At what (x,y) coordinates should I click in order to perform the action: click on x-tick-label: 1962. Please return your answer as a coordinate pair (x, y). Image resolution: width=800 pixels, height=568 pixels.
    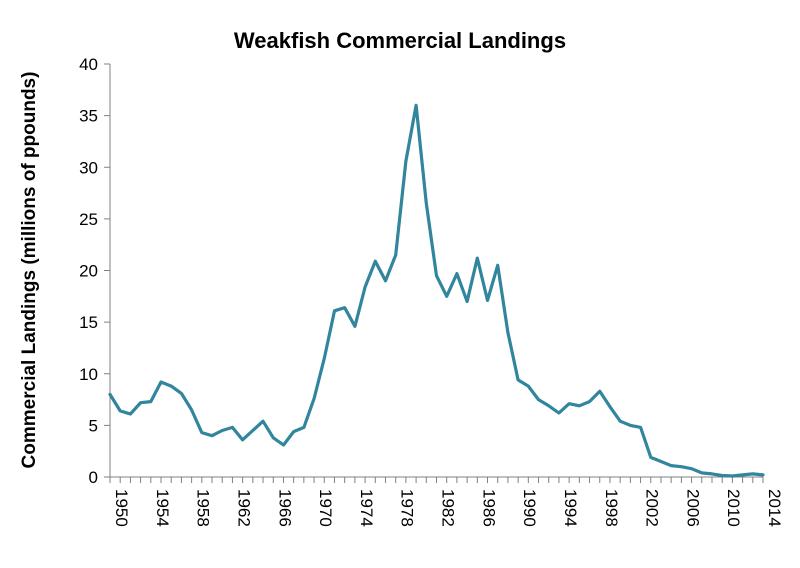
    Looking at the image, I should click on (243, 508).